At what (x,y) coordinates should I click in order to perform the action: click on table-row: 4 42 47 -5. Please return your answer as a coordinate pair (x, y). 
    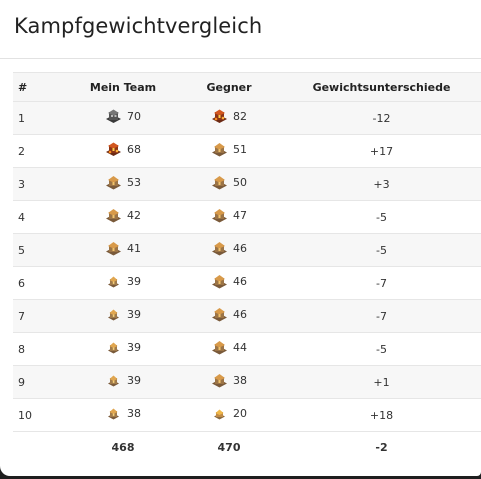
    Looking at the image, I should click on (247, 217).